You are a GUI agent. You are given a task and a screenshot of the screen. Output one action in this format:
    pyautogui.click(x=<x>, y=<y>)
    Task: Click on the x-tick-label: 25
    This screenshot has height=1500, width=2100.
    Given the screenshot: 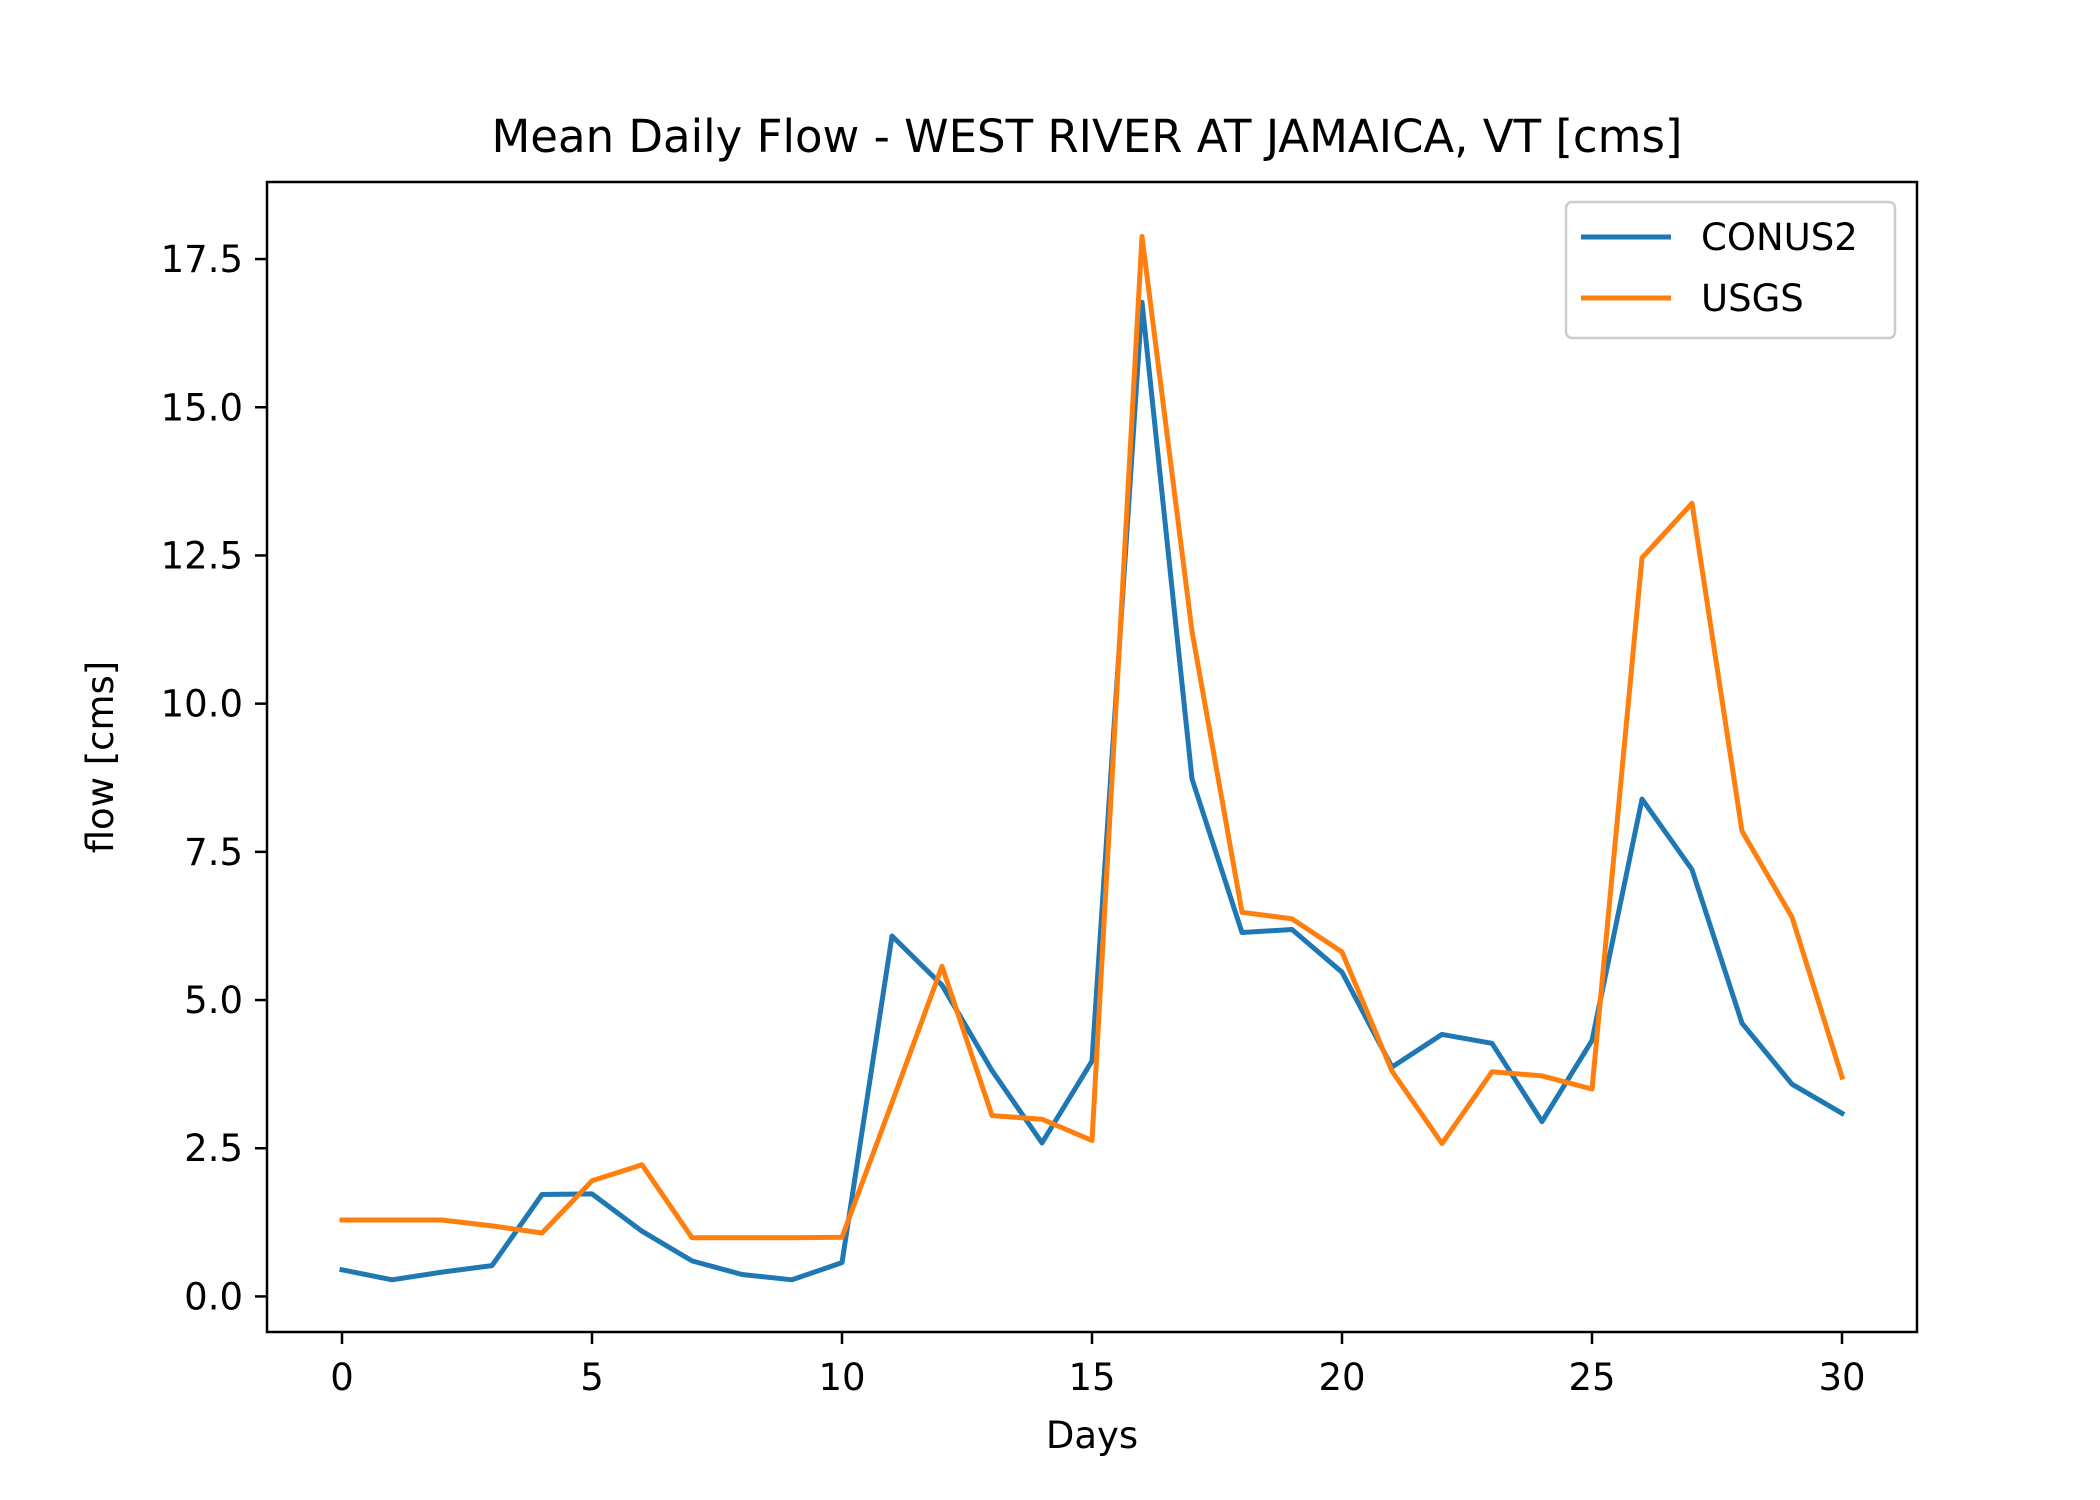 What is the action you would take?
    pyautogui.click(x=1591, y=1377)
    